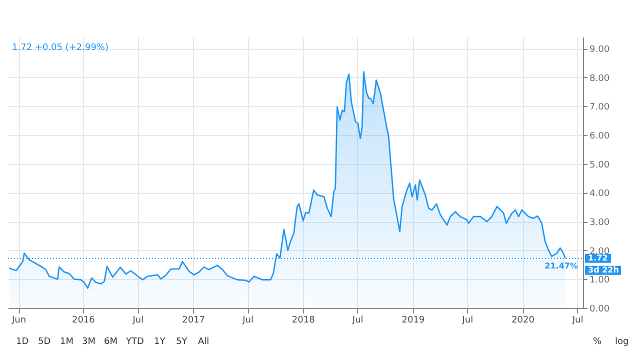 The height and width of the screenshot is (359, 640). What do you see at coordinates (622, 342) in the screenshot?
I see `text: log` at bounding box center [622, 342].